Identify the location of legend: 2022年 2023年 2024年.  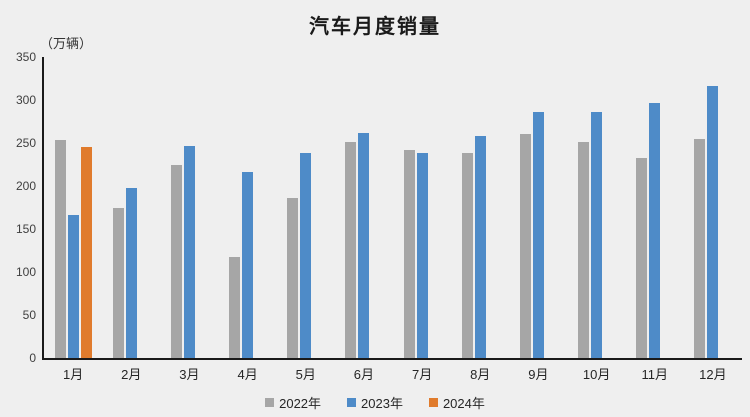
(375, 402).